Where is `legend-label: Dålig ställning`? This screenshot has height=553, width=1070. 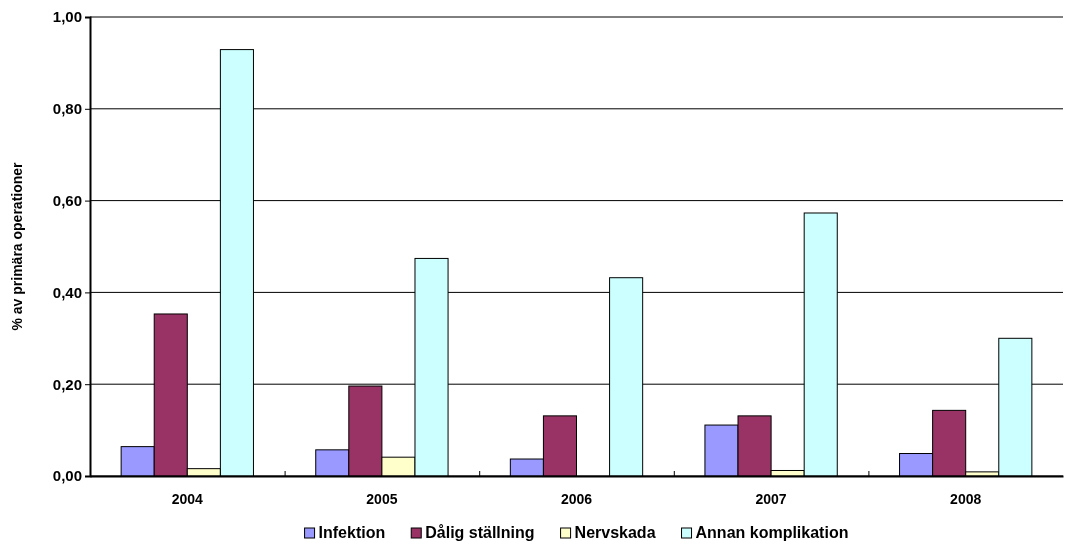
legend-label: Dålig ställning is located at coordinates (480, 532).